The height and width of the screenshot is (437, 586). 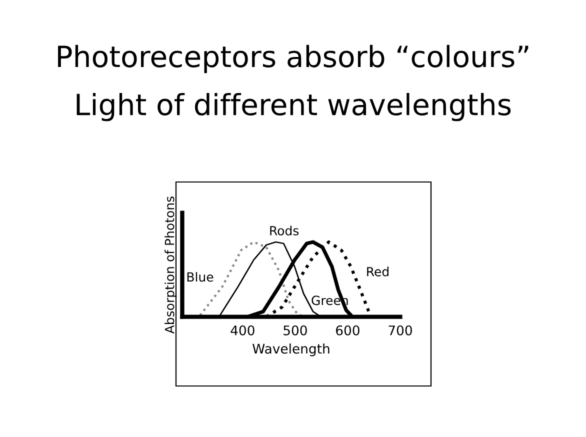 I want to click on x-tick-label: 400, so click(x=242, y=330).